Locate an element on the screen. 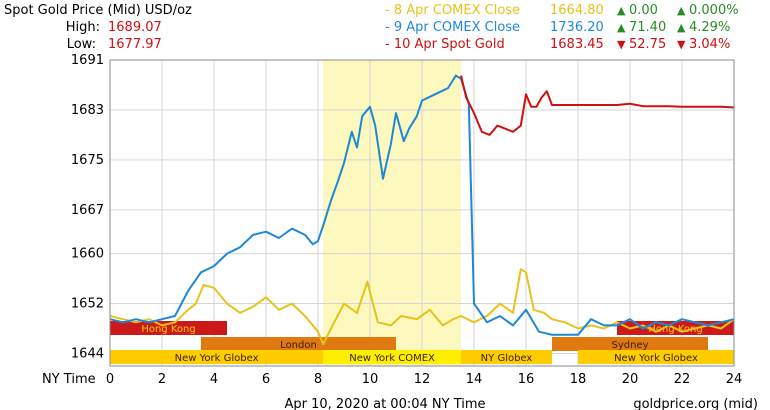  session-label: NY Globex is located at coordinates (507, 358).